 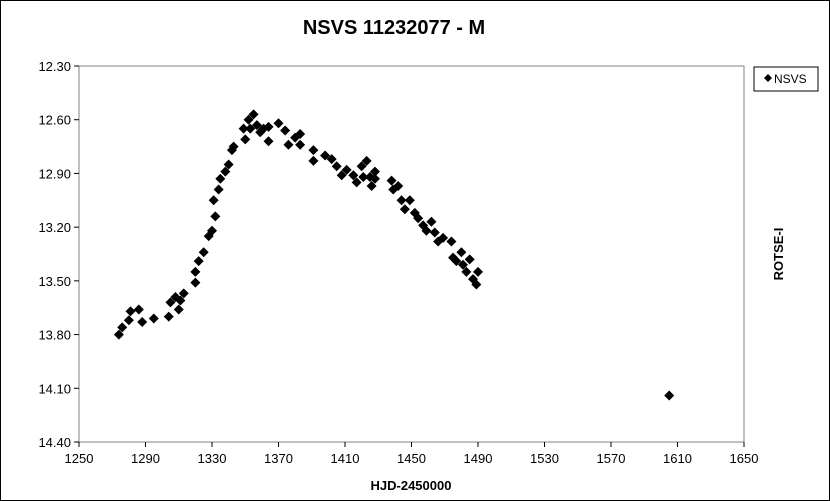 What do you see at coordinates (54, 335) in the screenshot?
I see `y-tick-label: 13.80` at bounding box center [54, 335].